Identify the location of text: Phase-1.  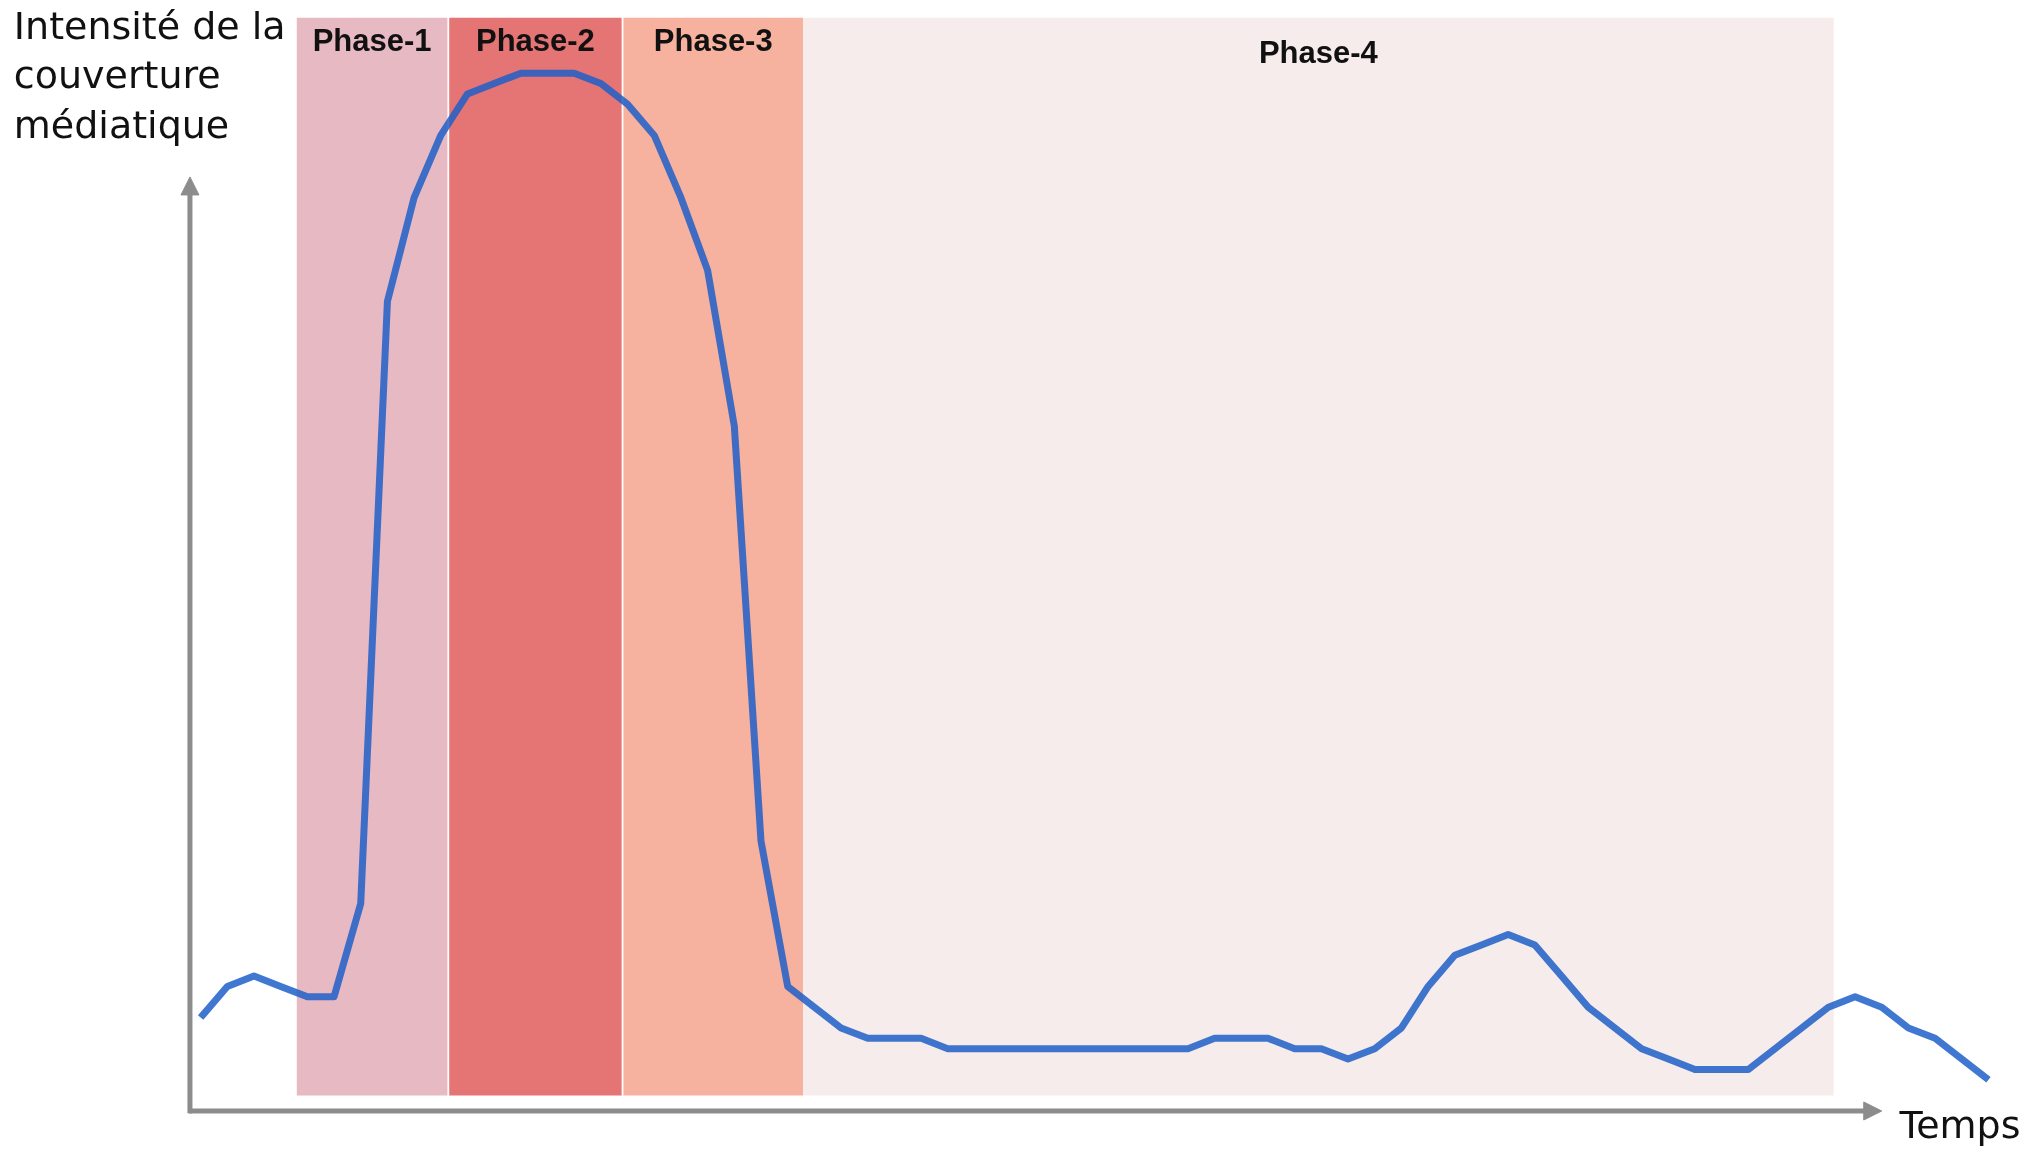
(372, 41).